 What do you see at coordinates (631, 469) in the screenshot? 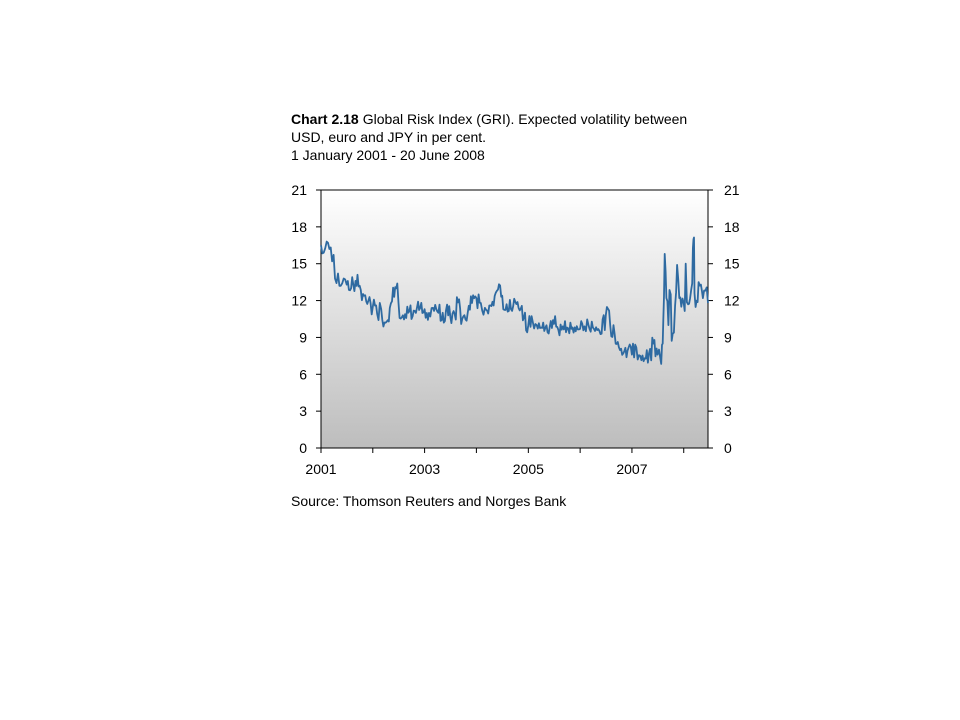
I see `x-tick-label: 2007` at bounding box center [631, 469].